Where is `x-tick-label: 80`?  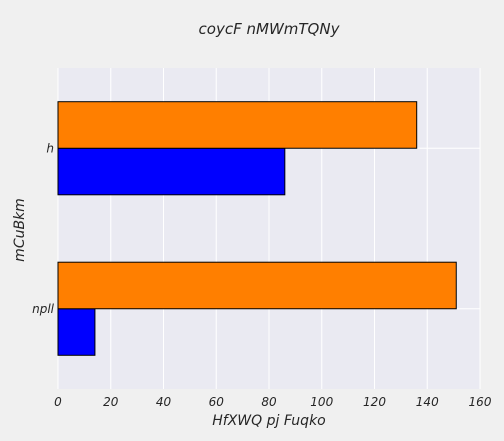
x-tick-label: 80 is located at coordinates (269, 402).